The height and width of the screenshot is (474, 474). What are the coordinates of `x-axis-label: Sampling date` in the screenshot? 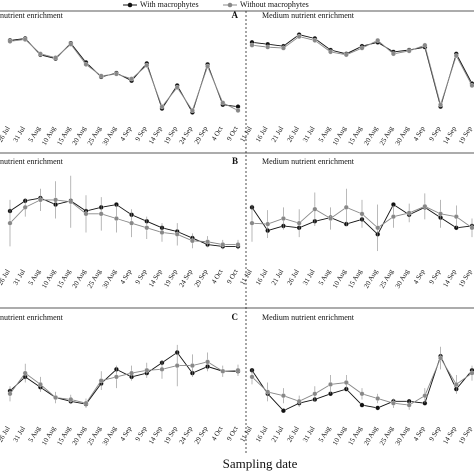 It's located at (260, 463).